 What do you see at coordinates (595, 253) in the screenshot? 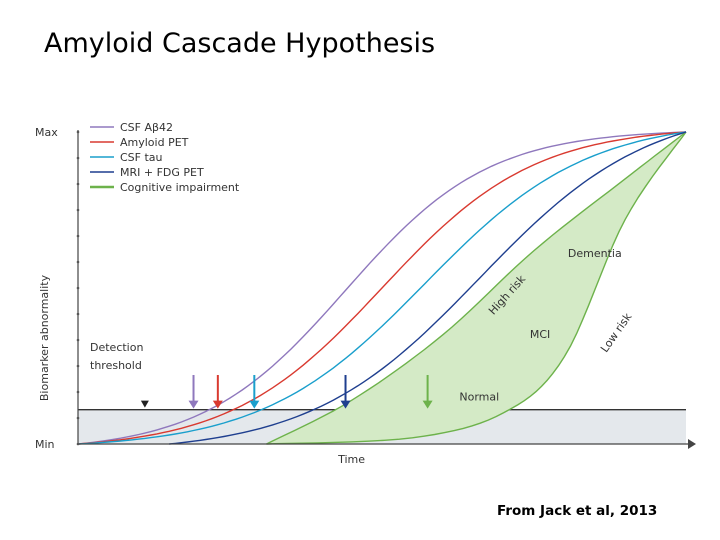
I see `annotation-0: Dementia` at bounding box center [595, 253].